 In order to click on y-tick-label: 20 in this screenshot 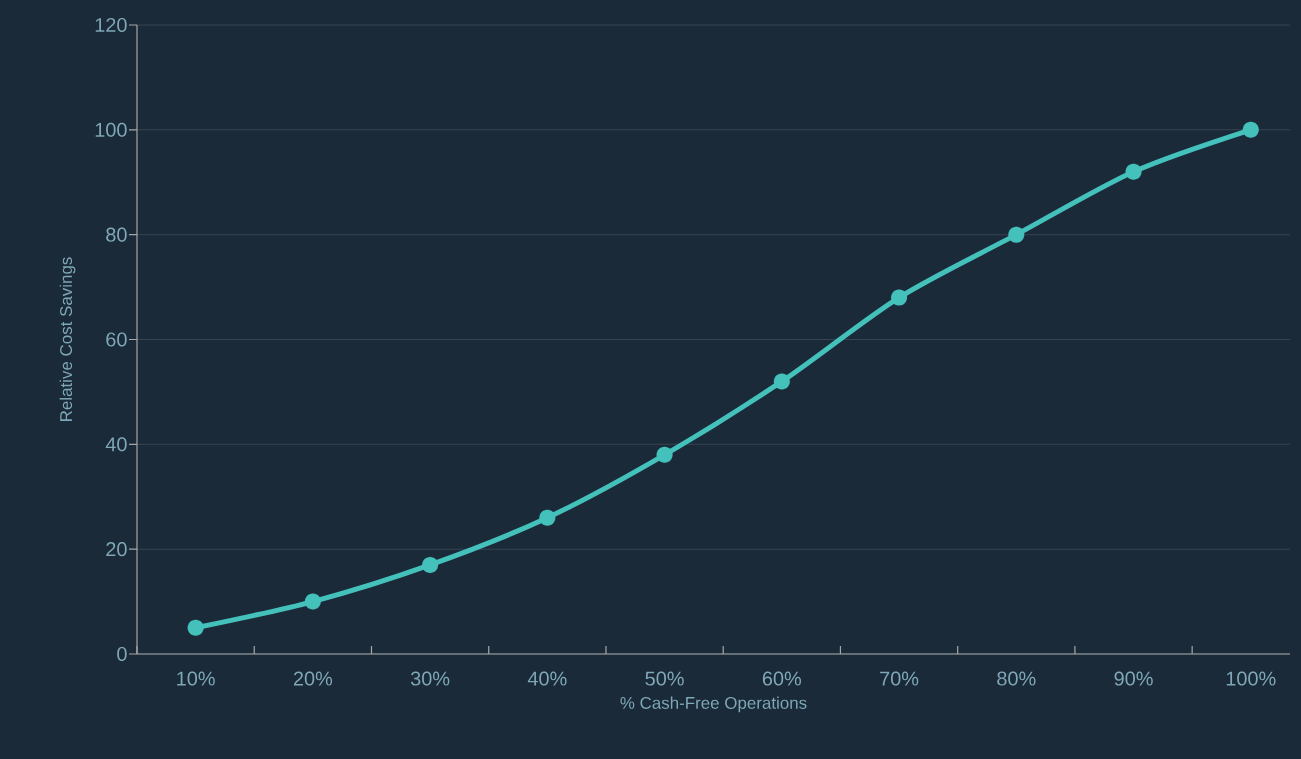, I will do `click(116, 549)`.